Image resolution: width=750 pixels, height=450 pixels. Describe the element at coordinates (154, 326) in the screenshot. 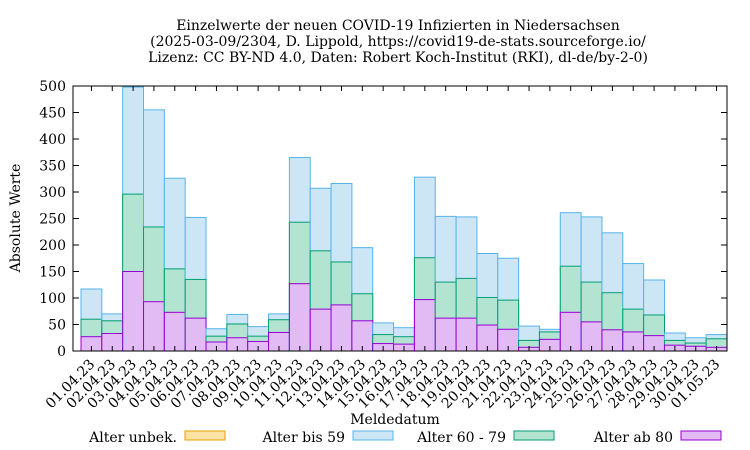

I see `bar-alter-ab-80-04.04.23` at that location.